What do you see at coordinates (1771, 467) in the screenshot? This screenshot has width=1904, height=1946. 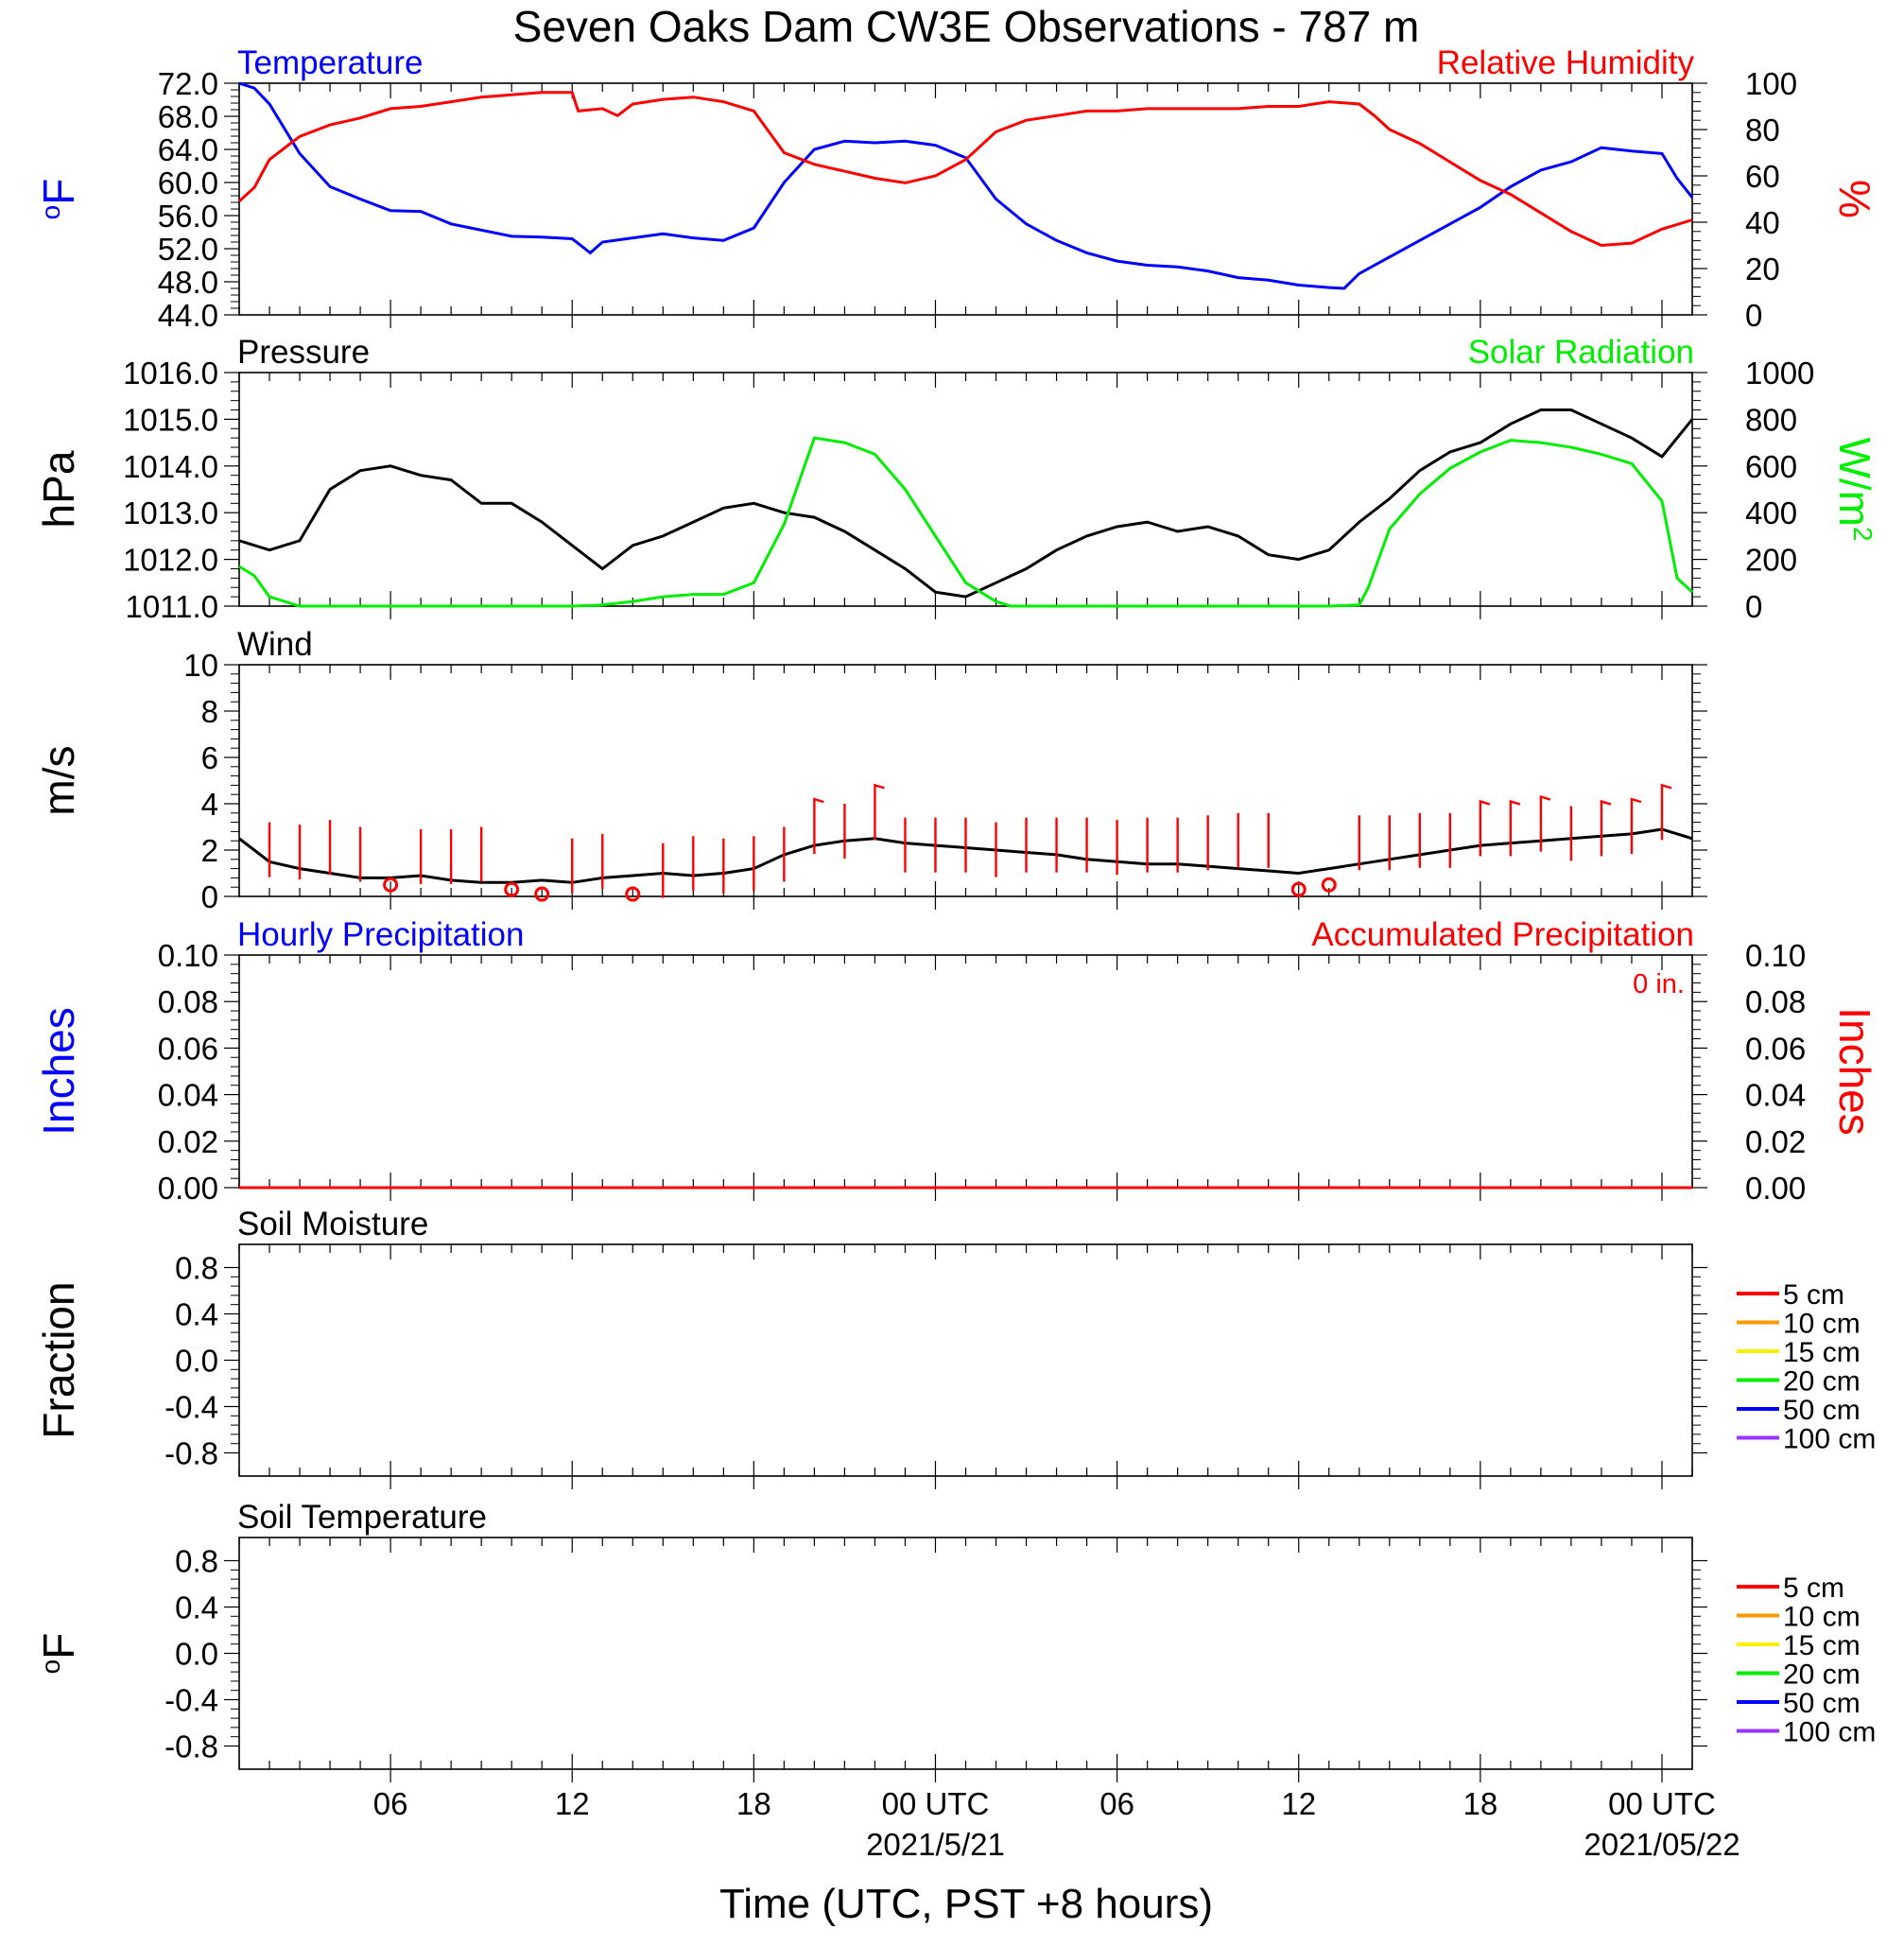 I see `y-right-tick-label: 600` at bounding box center [1771, 467].